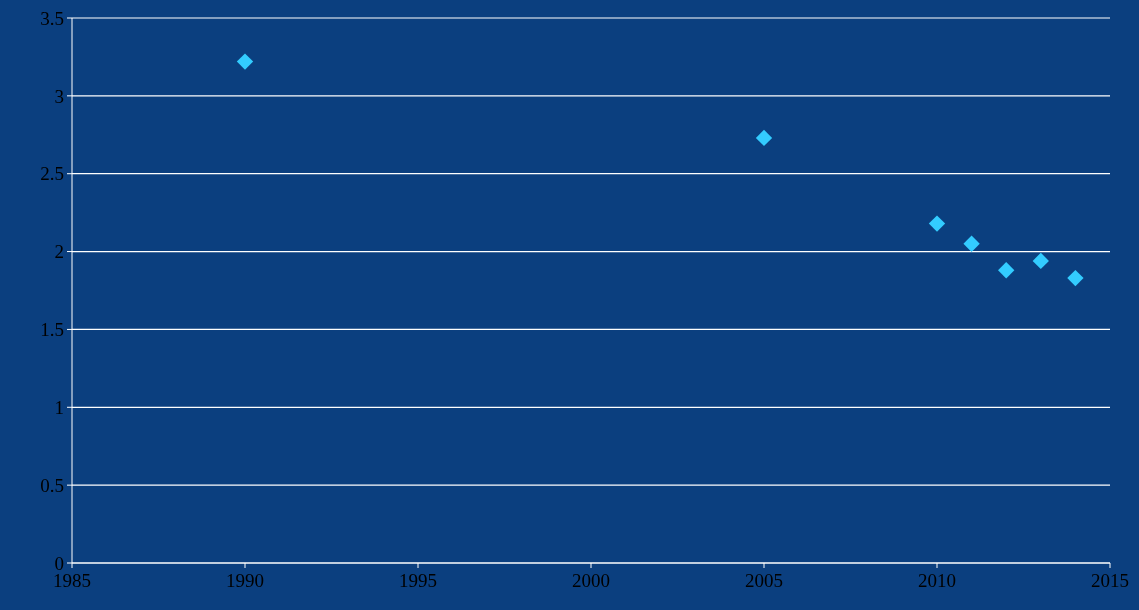 Image resolution: width=1139 pixels, height=610 pixels. I want to click on y-tick-label: 0.5, so click(52, 485).